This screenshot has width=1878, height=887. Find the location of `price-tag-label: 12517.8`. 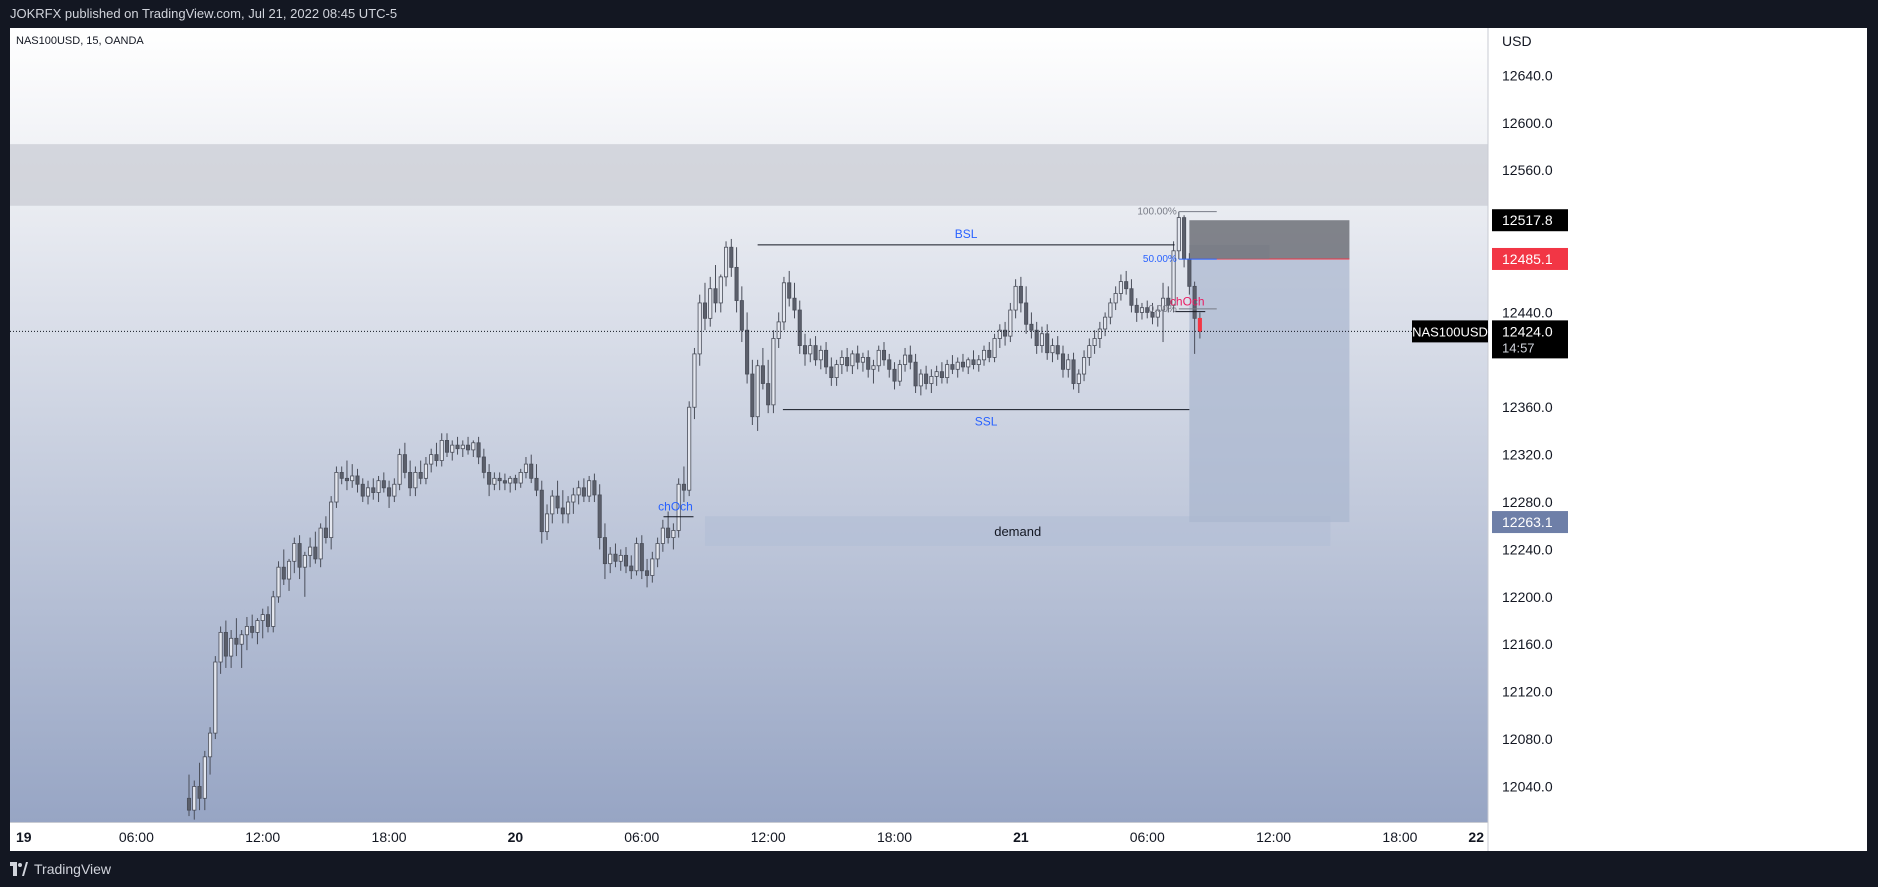

price-tag-label: 12517.8 is located at coordinates (1527, 220).